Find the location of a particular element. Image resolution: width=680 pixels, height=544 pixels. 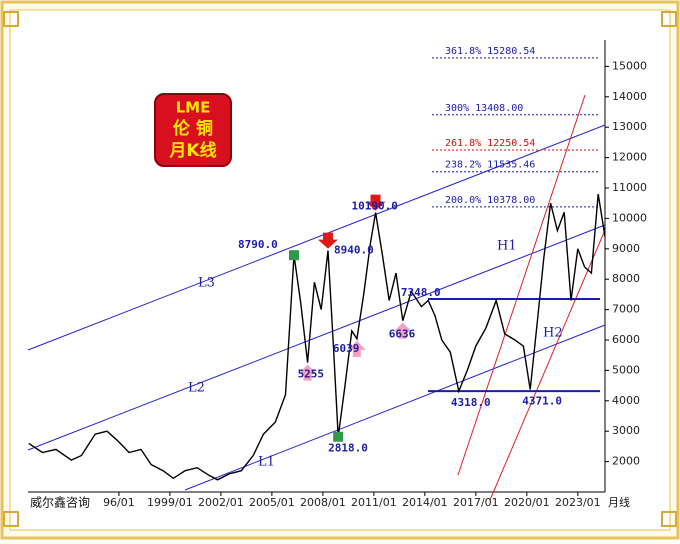

channel-label: L3 is located at coordinates (206, 283).